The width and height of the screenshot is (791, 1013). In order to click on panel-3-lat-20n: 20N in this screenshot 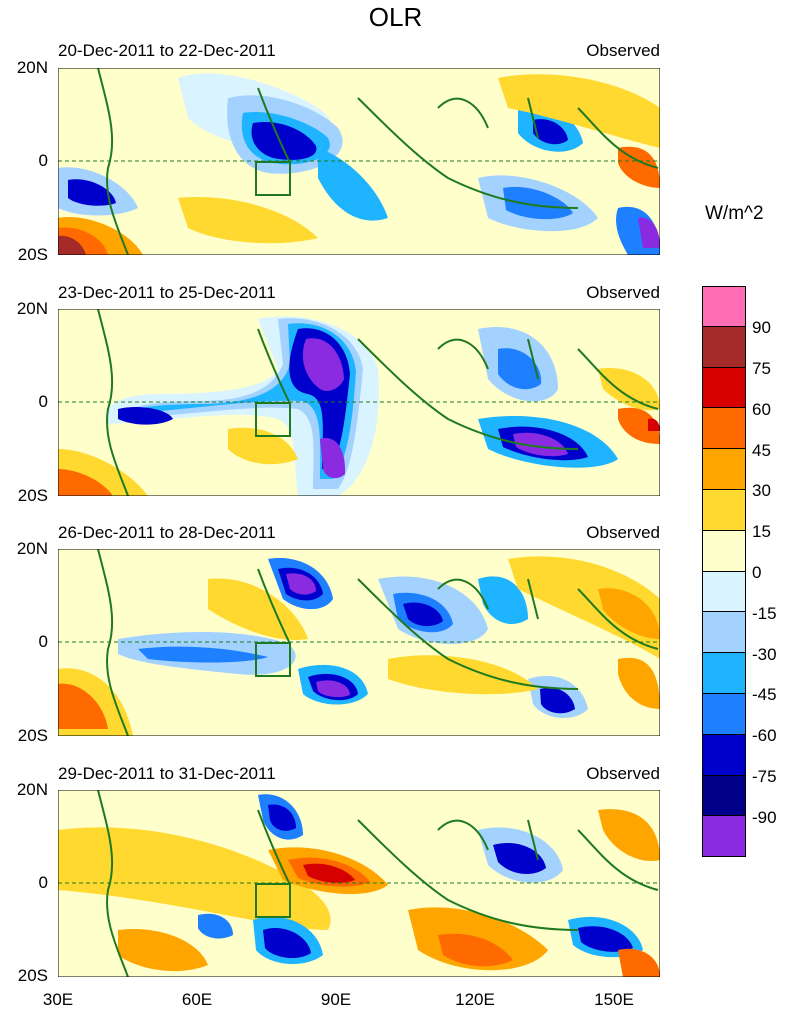, I will do `click(32, 548)`.